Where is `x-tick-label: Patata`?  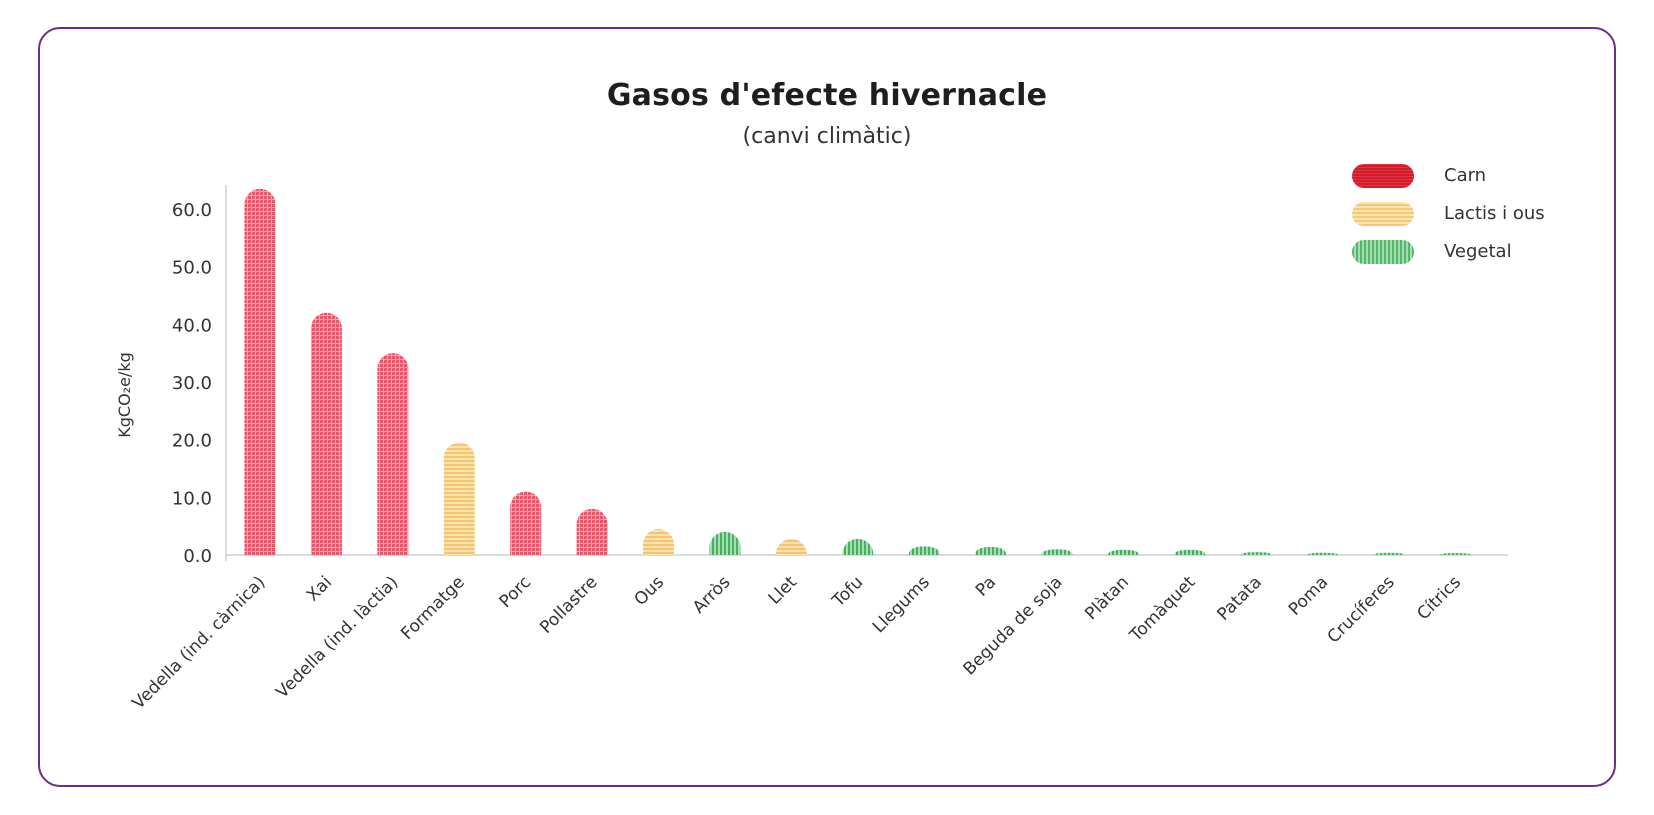 x-tick-label: Patata is located at coordinates (1239, 598).